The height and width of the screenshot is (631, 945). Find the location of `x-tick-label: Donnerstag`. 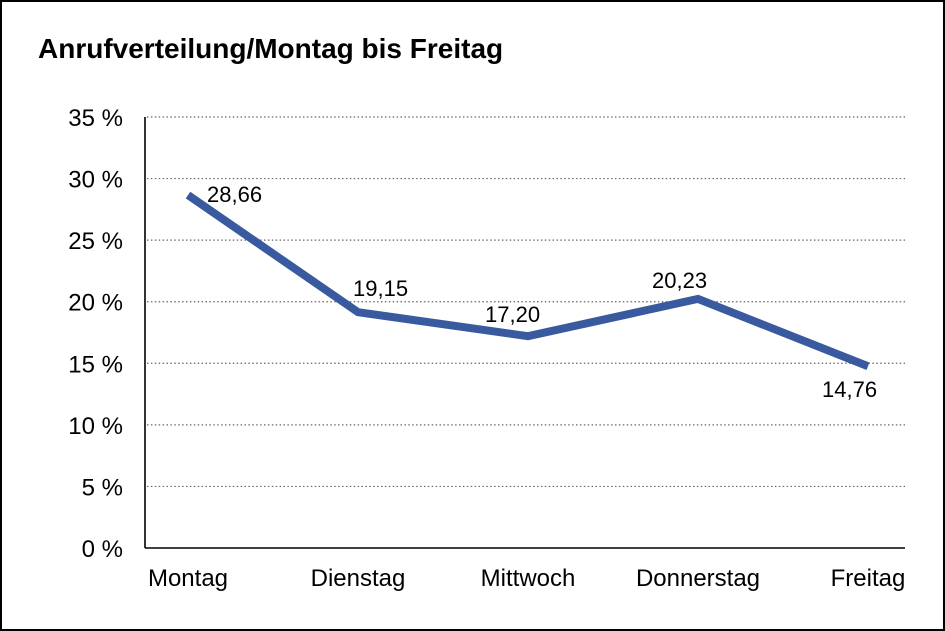

x-tick-label: Donnerstag is located at coordinates (698, 578).